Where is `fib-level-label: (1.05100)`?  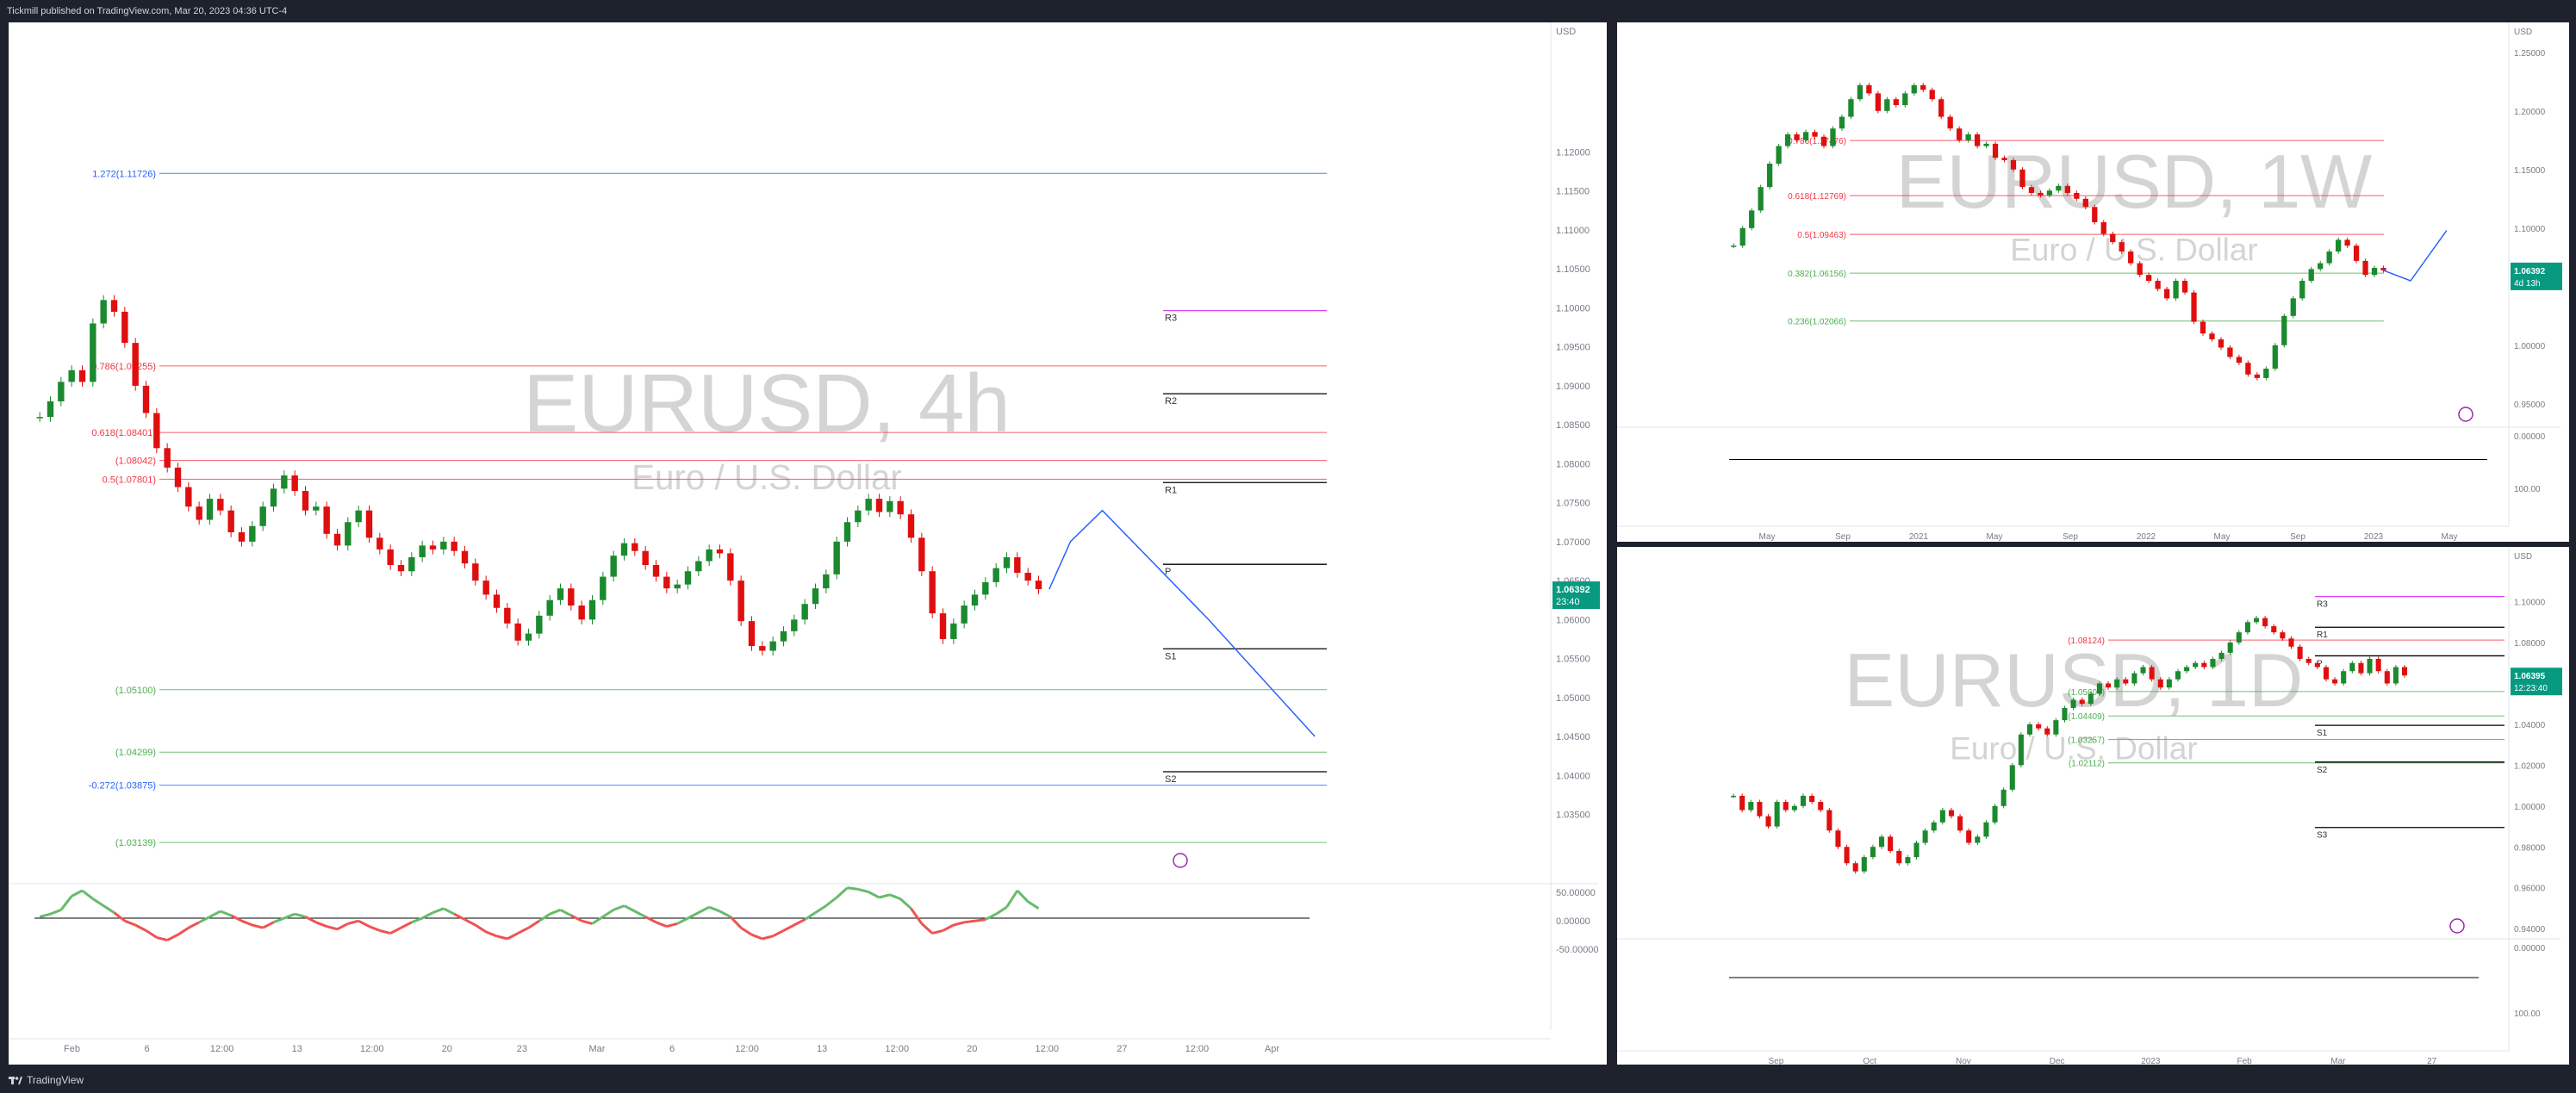
fib-level-label: (1.05100) is located at coordinates (136, 691).